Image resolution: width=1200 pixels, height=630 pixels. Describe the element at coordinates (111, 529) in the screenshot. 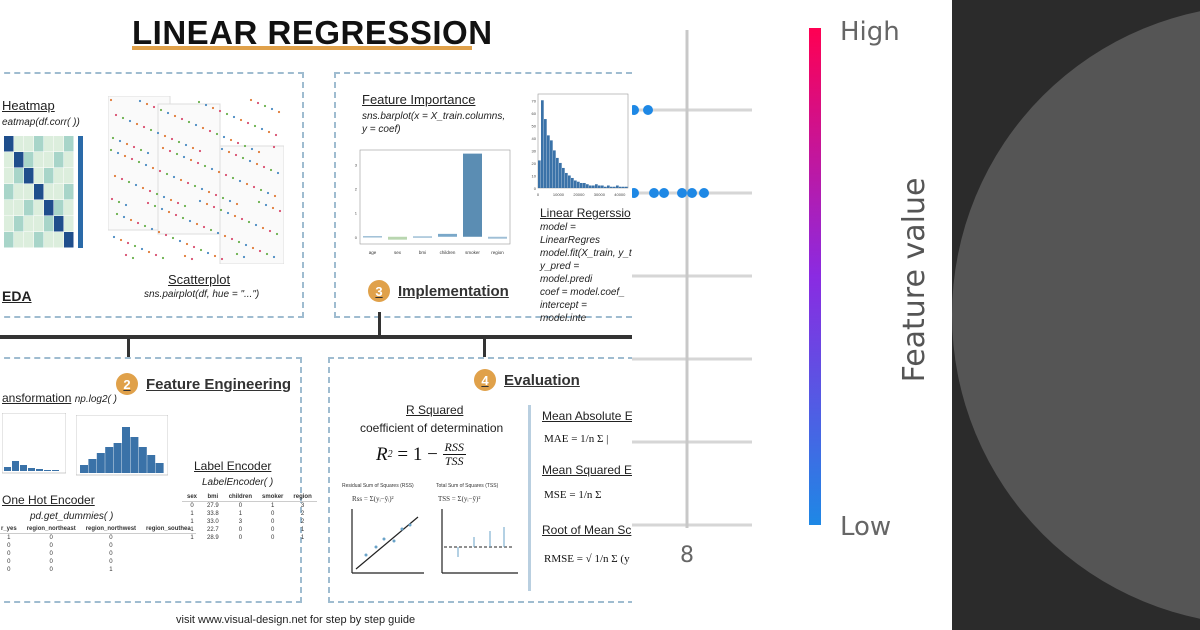

I see `table-header: region_northwest` at that location.